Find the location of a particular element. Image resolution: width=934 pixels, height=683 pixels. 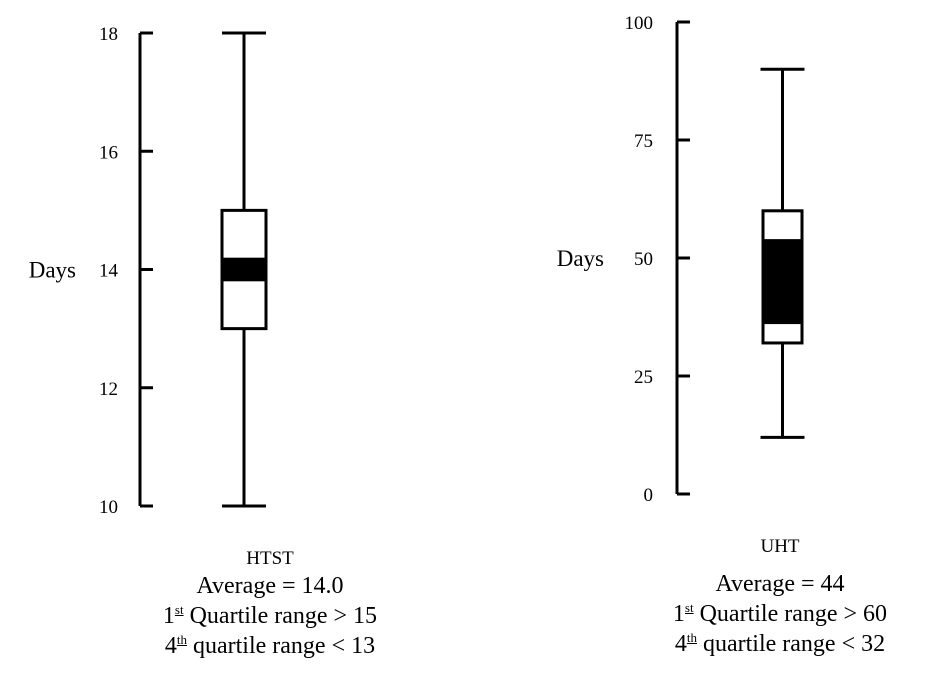

uht-median-band is located at coordinates (782, 282).